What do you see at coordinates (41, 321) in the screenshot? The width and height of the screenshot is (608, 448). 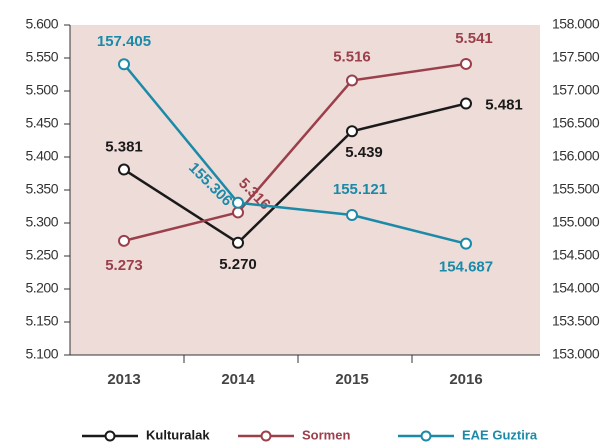 I see `y-tick-label: 5.150` at bounding box center [41, 321].